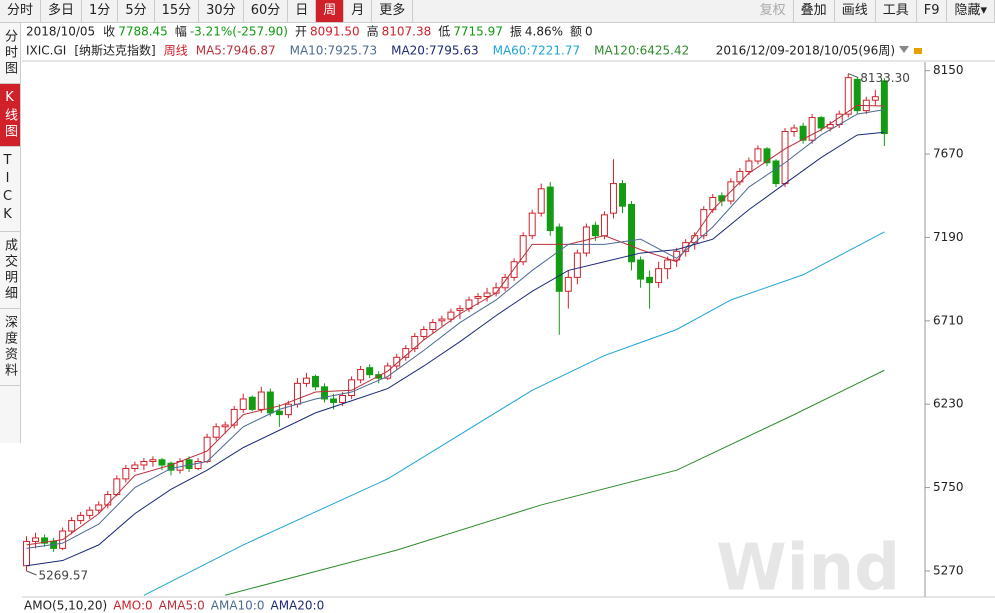 This screenshot has width=995, height=613. I want to click on watermark: Wind, so click(808, 569).